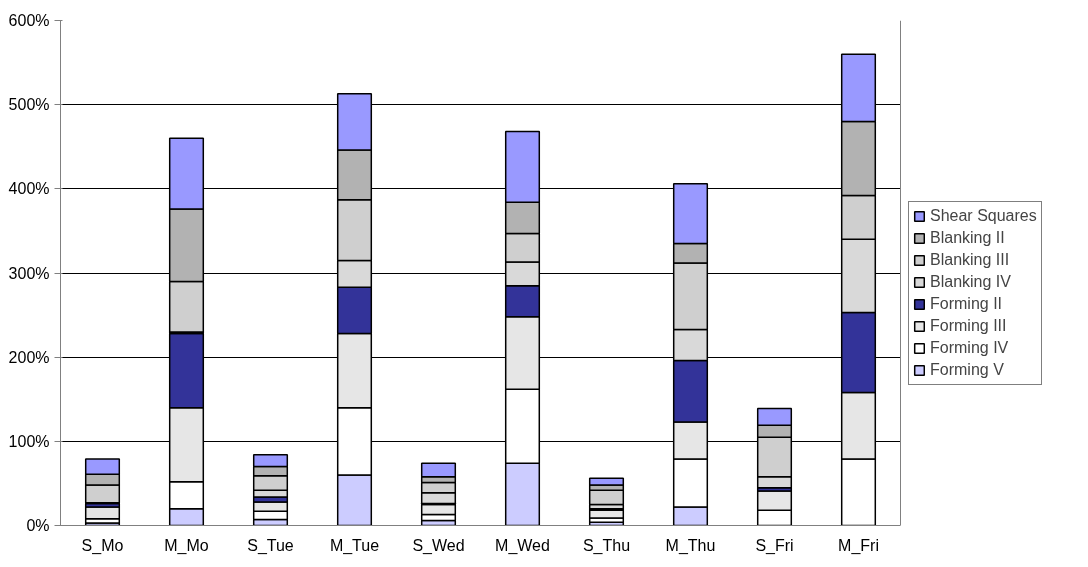 The image size is (1088, 567). What do you see at coordinates (354, 545) in the screenshot?
I see `x-tick-label: M_Tue` at bounding box center [354, 545].